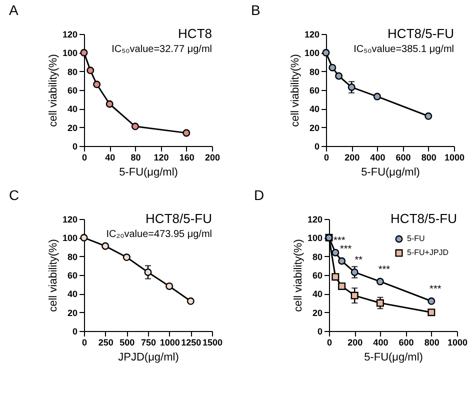  Describe the element at coordinates (428, 252) in the screenshot. I see `legend-label: 5-FU+JPJD` at that location.